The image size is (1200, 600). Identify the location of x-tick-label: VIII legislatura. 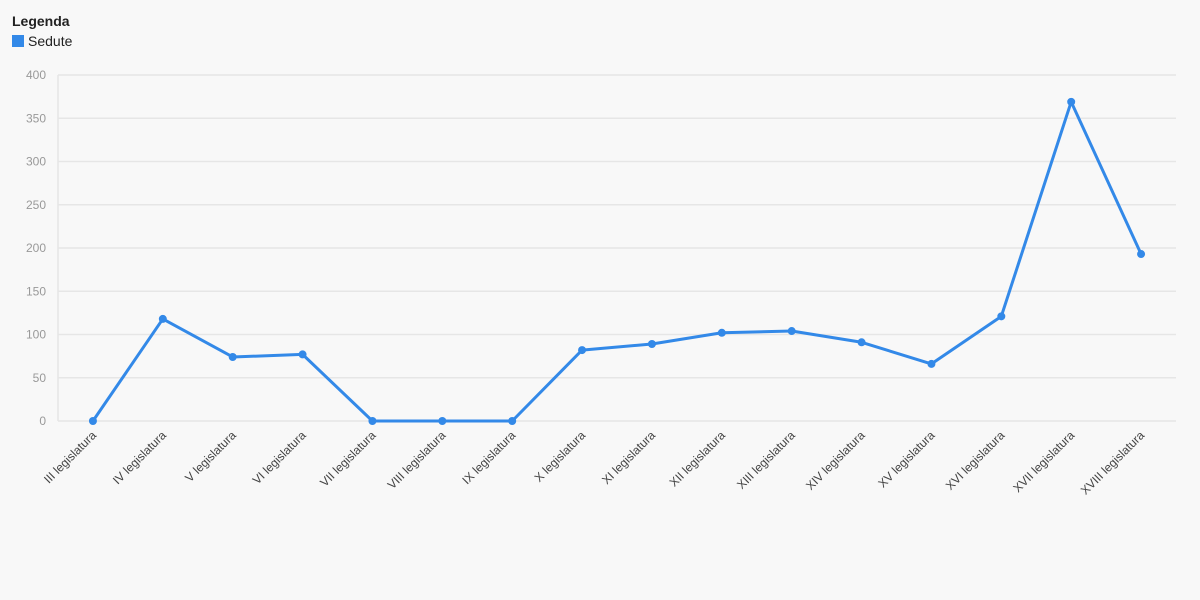
(417, 460).